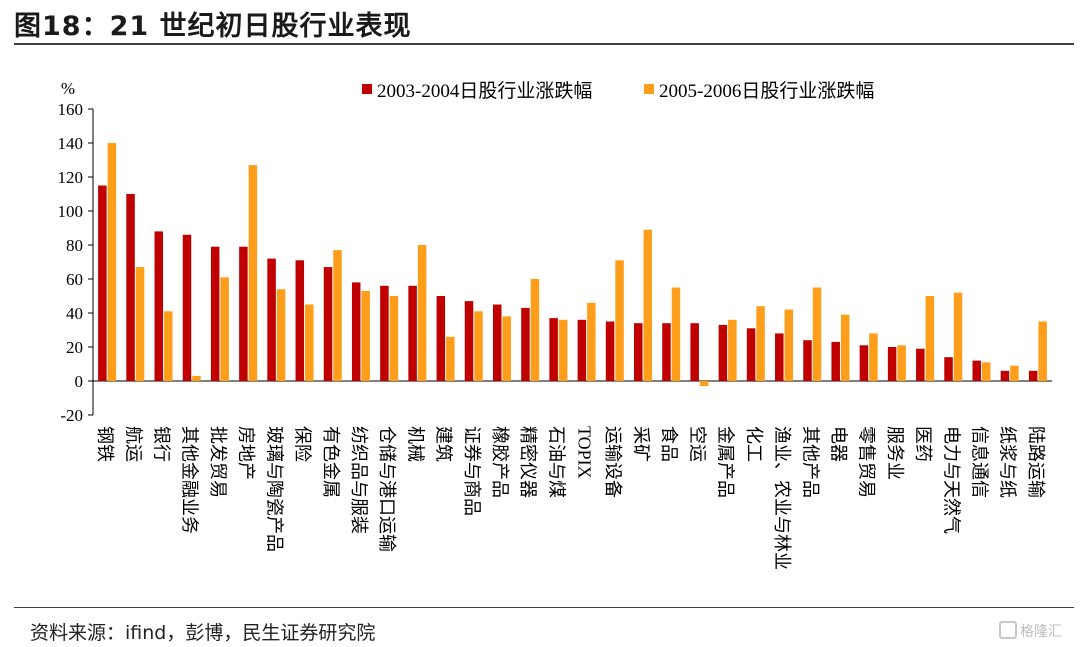 The image size is (1080, 647). Describe the element at coordinates (544, 607) in the screenshot. I see `source-rule` at that location.